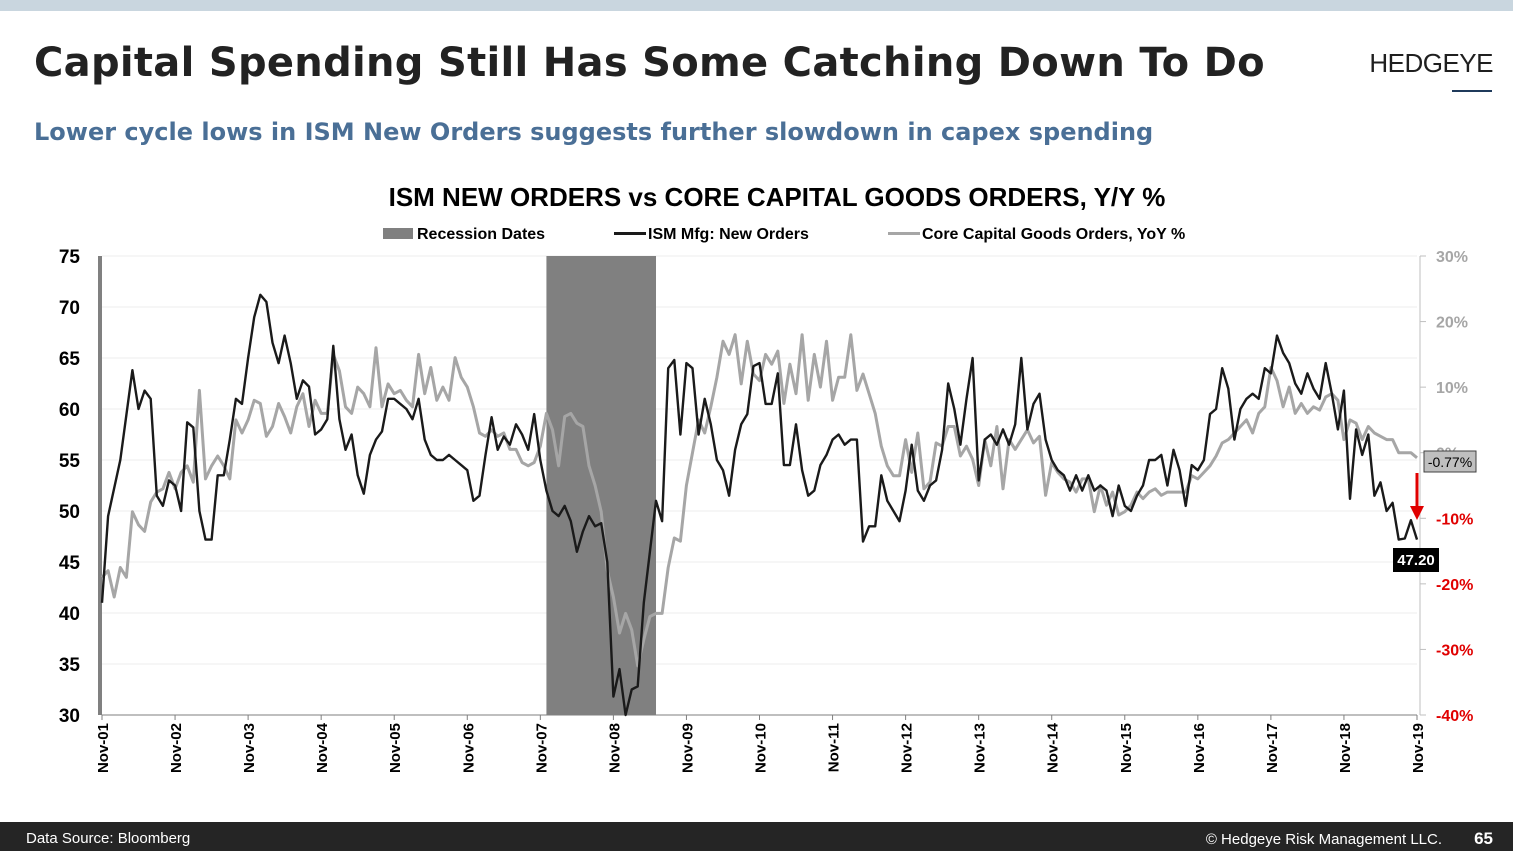  I want to click on capex-last-value-label: -0.77%, so click(1450, 462).